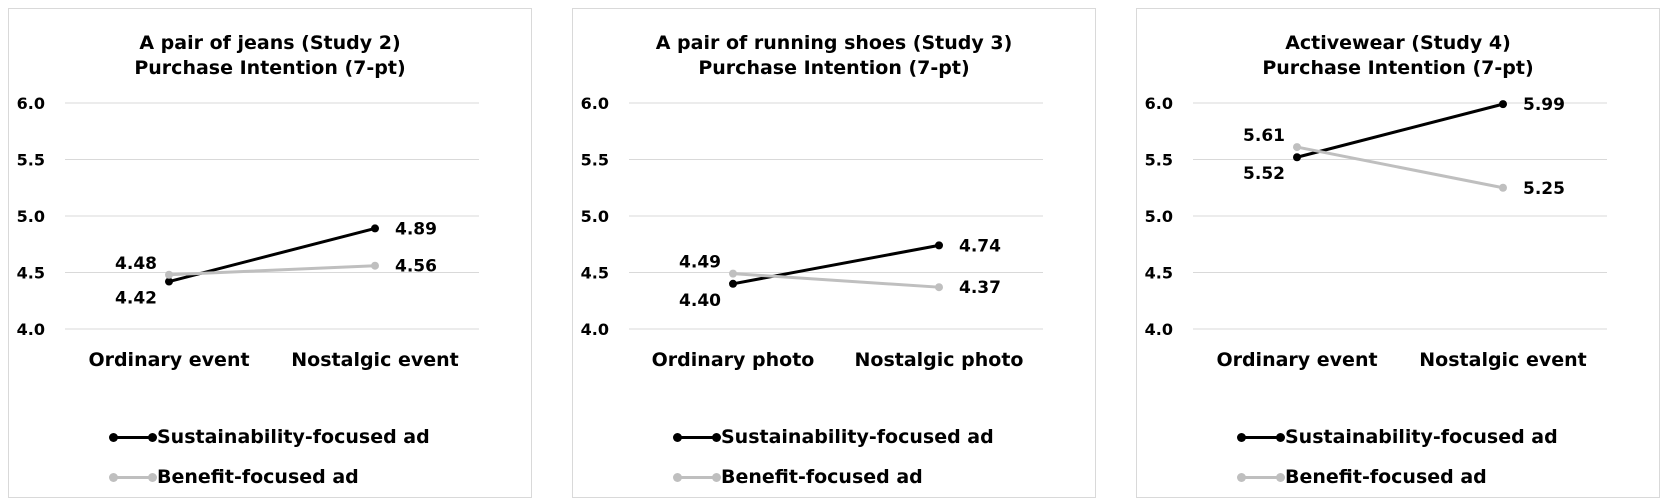 The width and height of the screenshot is (1666, 502). Describe the element at coordinates (416, 229) in the screenshot. I see `data-label: 4.89` at that location.